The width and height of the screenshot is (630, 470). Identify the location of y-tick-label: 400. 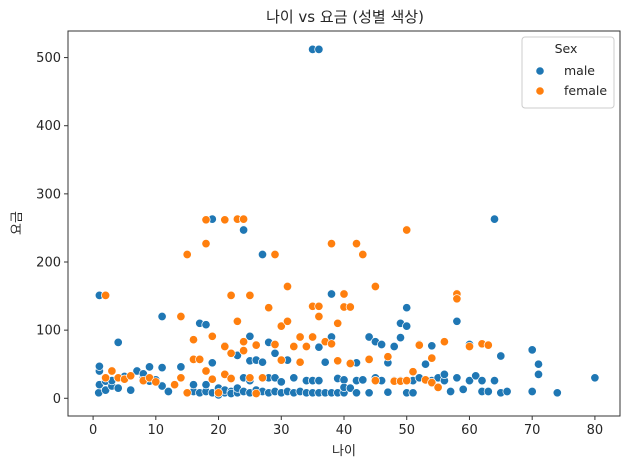
(48, 126).